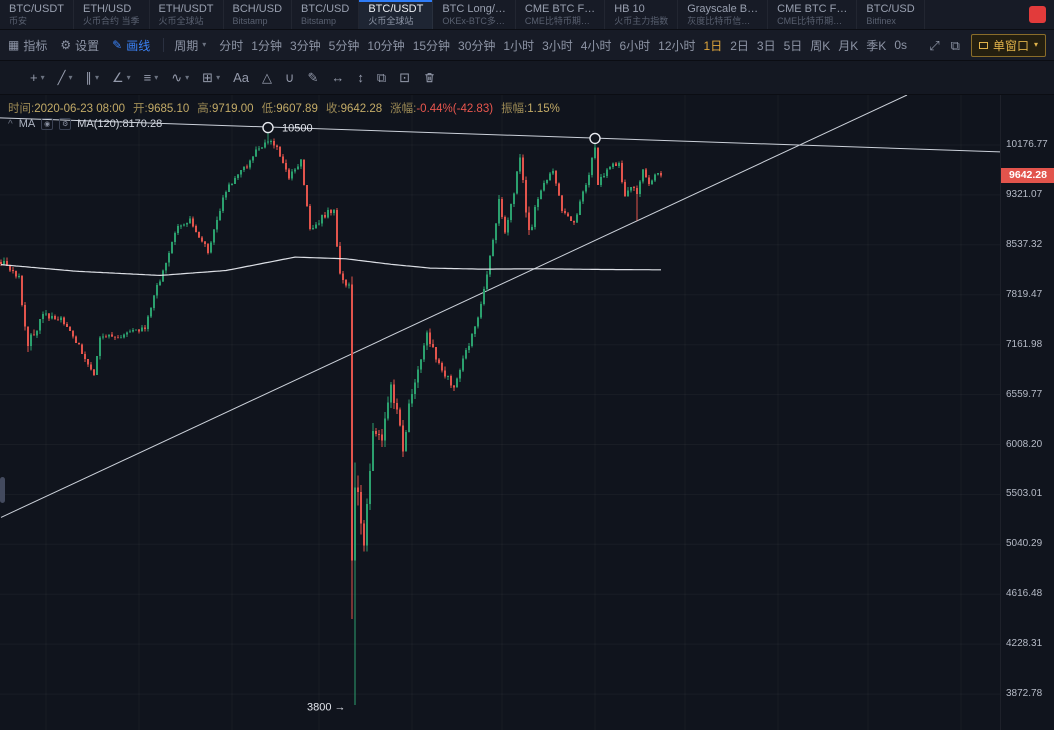 This screenshot has width=1054, height=730. Describe the element at coordinates (848, 45) in the screenshot. I see `timeframe-月k: 月K` at that location.